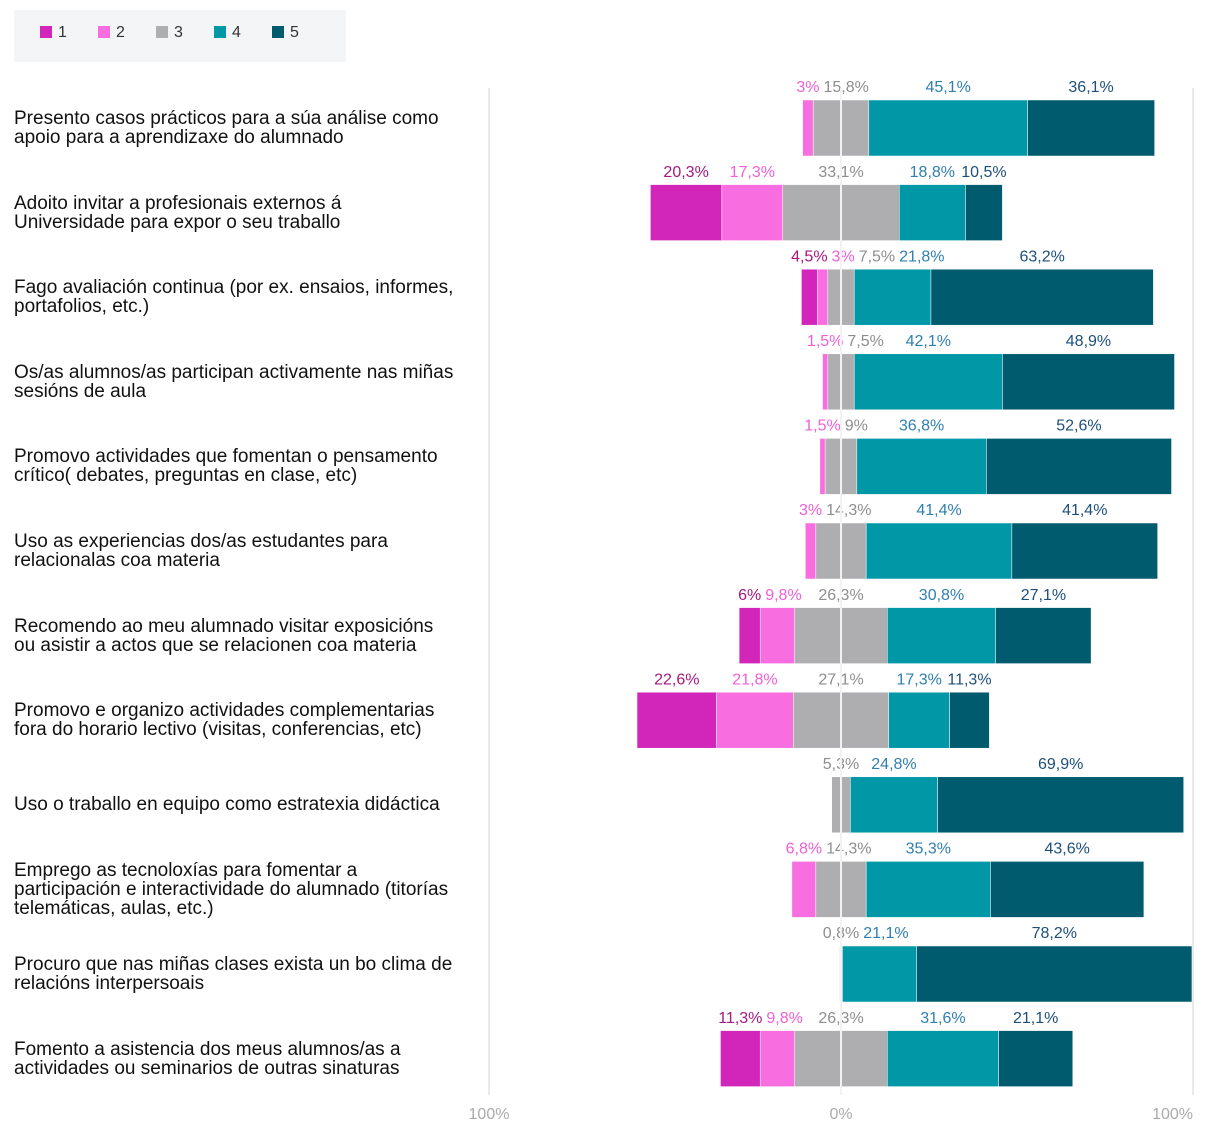 The width and height of the screenshot is (1221, 1127). Describe the element at coordinates (893, 764) in the screenshot. I see `value-label: 24,8%` at that location.